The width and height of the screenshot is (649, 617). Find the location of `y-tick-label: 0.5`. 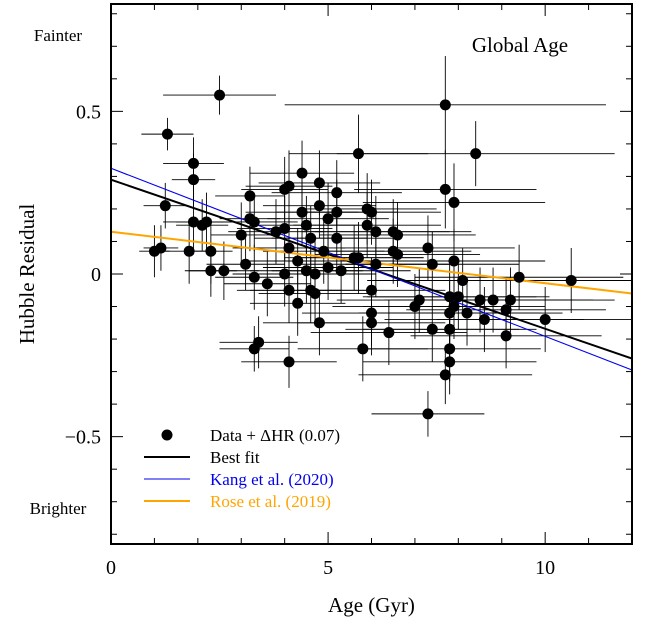

y-tick-label: 0.5 is located at coordinates (88, 112).